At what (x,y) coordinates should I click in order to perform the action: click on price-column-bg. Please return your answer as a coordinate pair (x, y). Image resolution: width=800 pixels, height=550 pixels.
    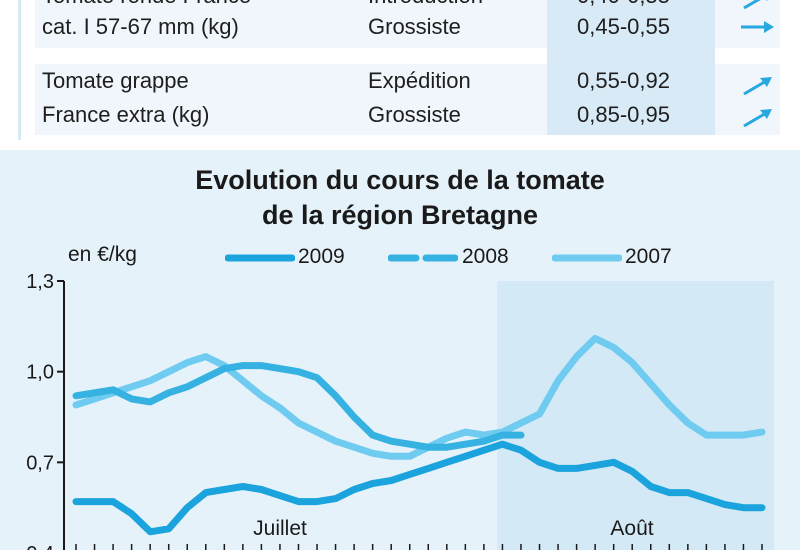
    Looking at the image, I should click on (631, 67).